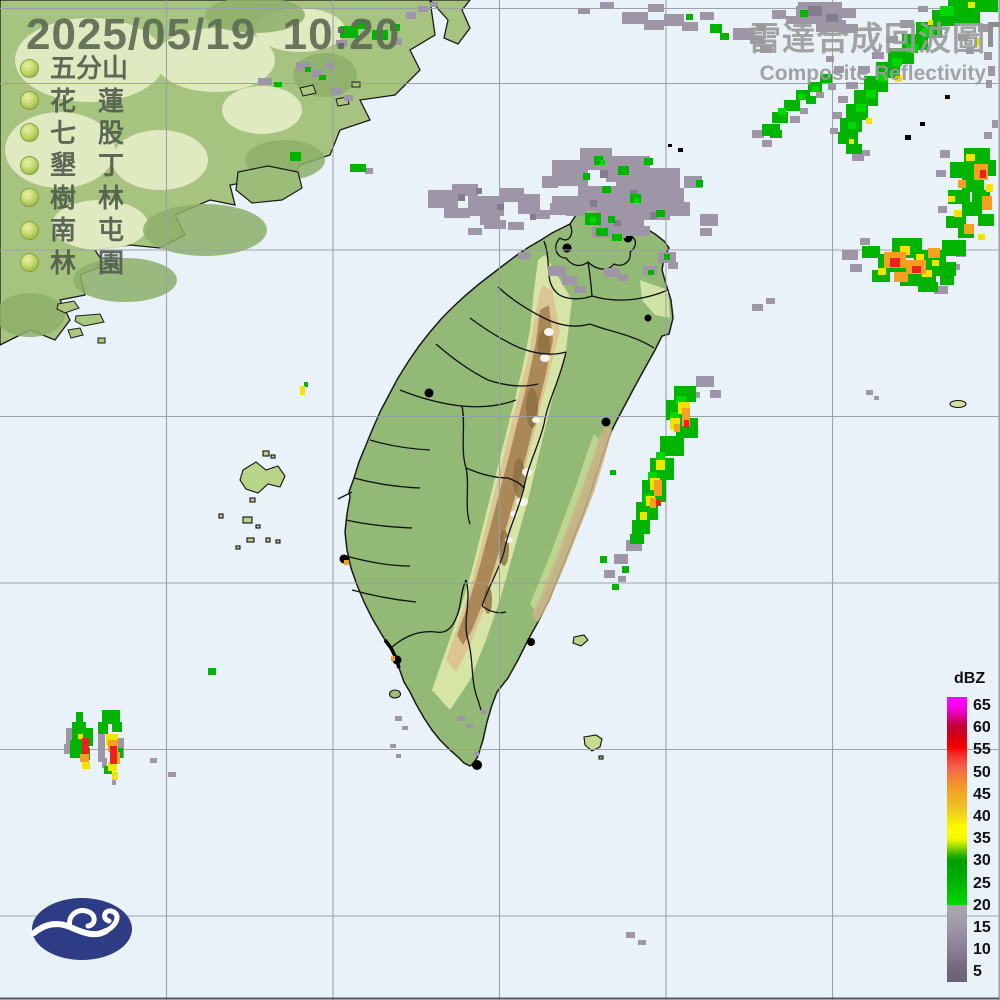 The width and height of the screenshot is (1000, 1000). What do you see at coordinates (809, 123) in the screenshot?
I see `small-islets` at bounding box center [809, 123].